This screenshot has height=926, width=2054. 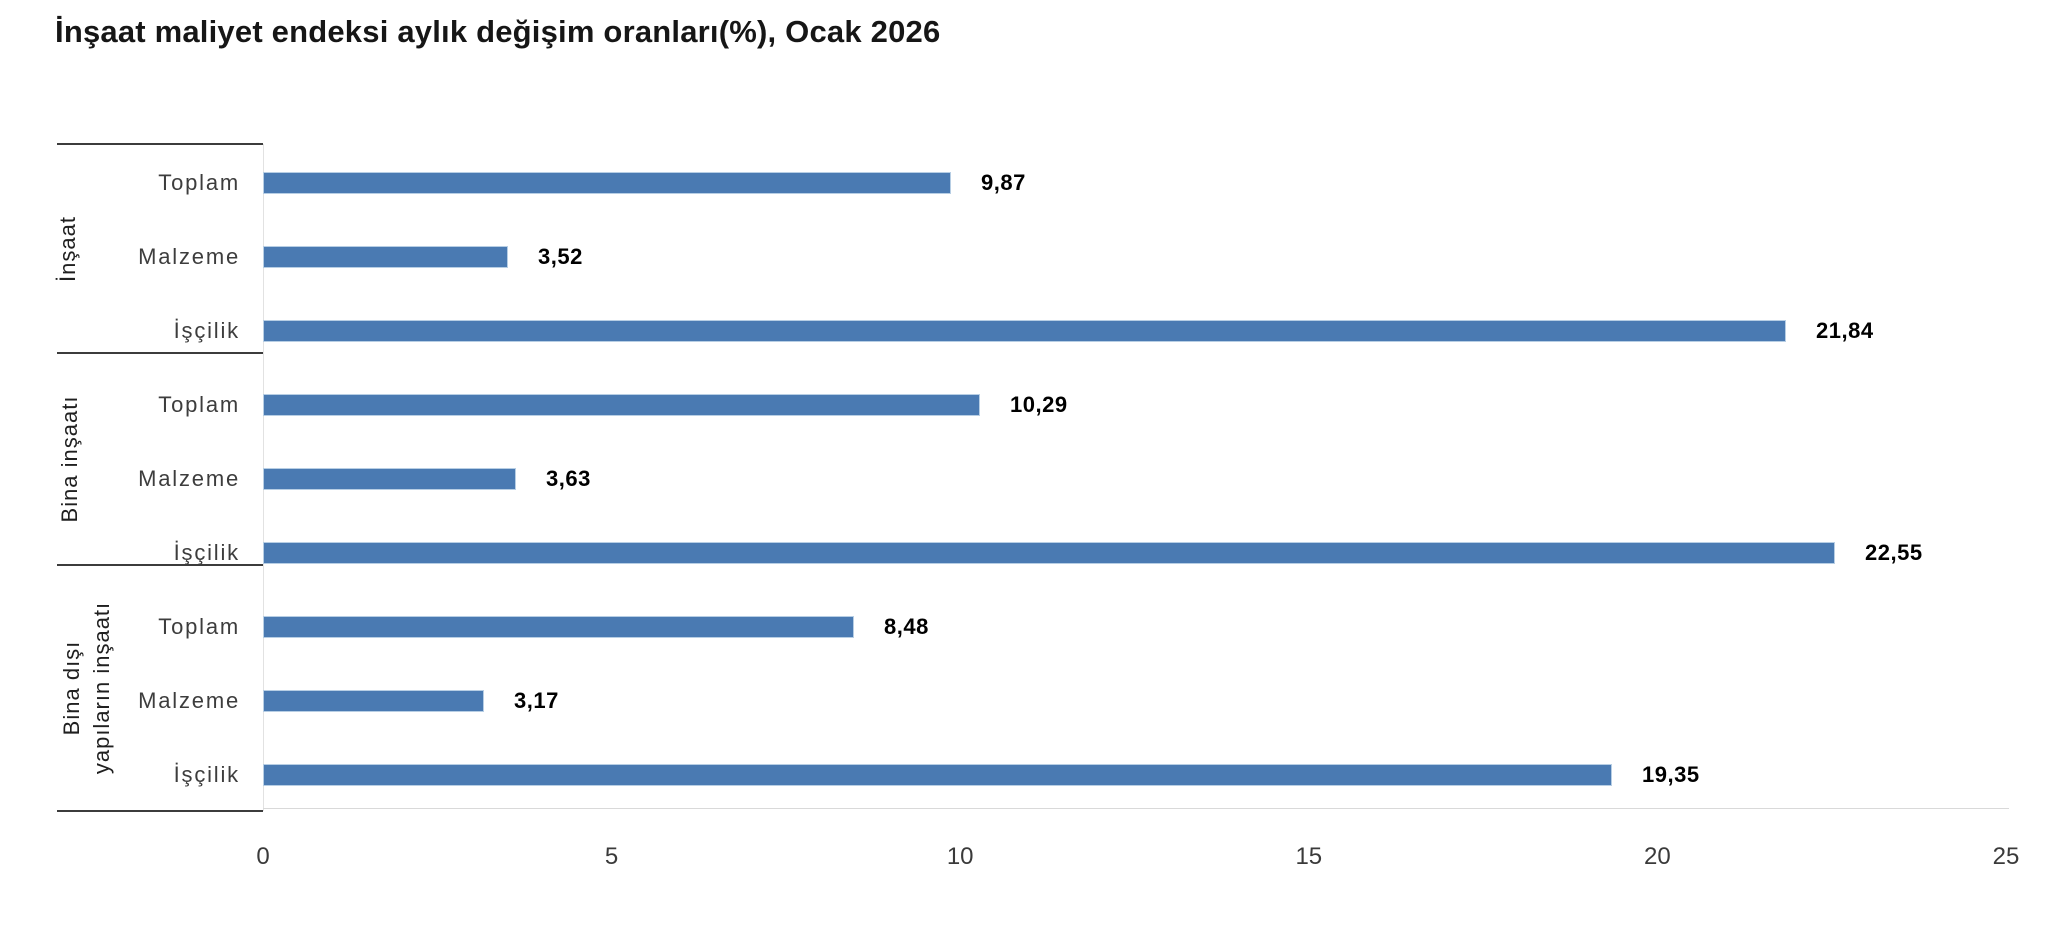 What do you see at coordinates (1309, 856) in the screenshot?
I see `x-tick-label: 15` at bounding box center [1309, 856].